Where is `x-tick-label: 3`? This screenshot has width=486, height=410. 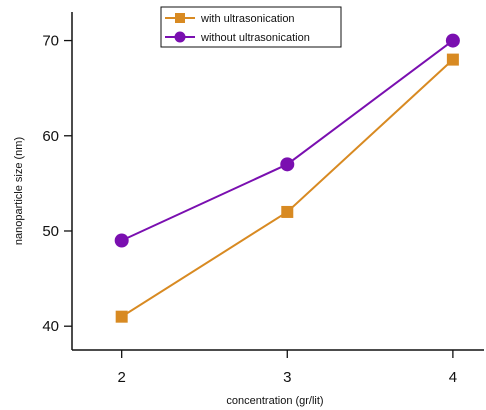
x-tick-label: 3 is located at coordinates (287, 377).